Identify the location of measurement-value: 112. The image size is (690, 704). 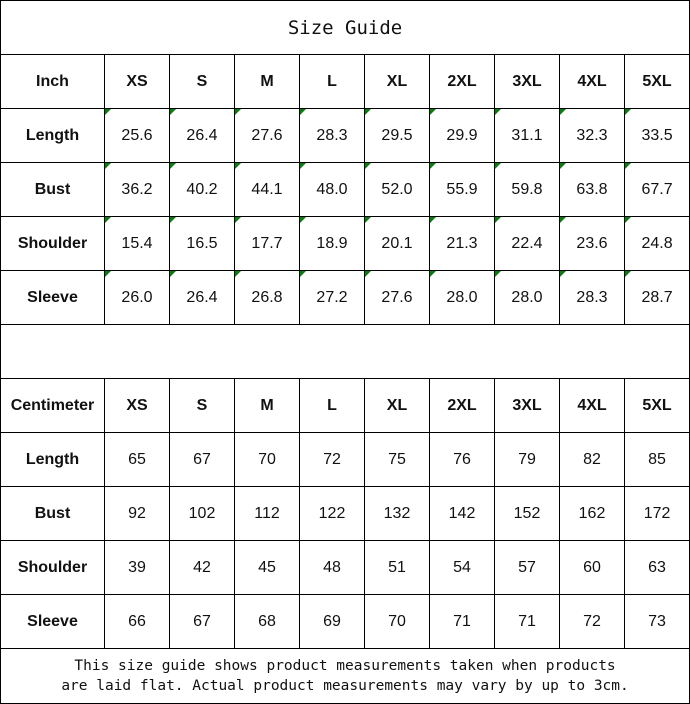
(267, 513).